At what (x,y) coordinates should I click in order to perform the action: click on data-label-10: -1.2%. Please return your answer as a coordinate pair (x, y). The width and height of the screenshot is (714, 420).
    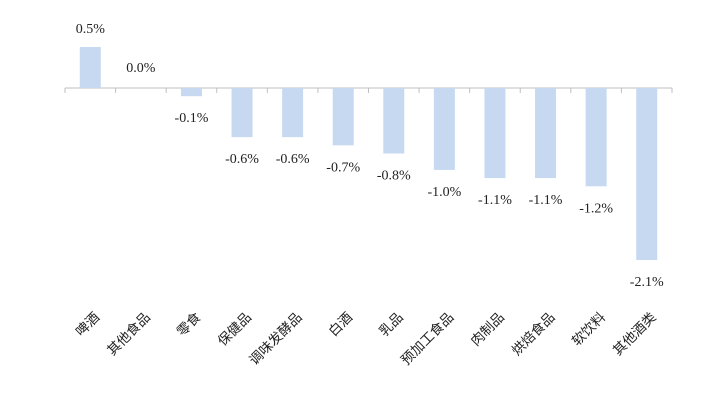
    Looking at the image, I should click on (596, 208).